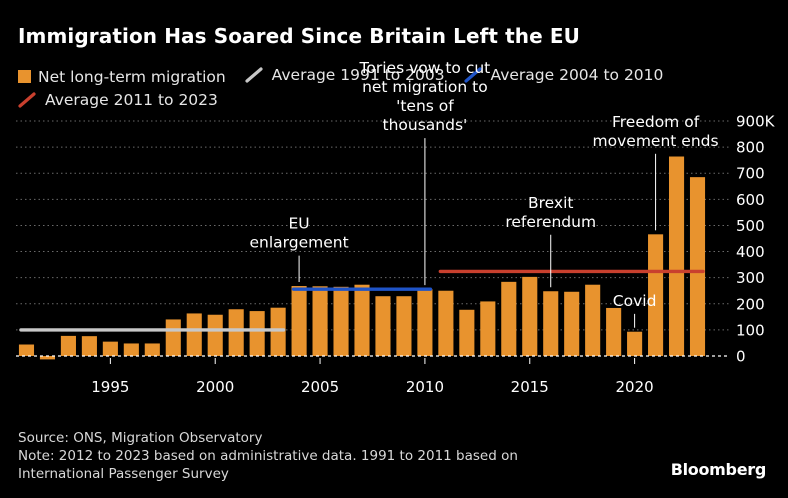 The height and width of the screenshot is (498, 788). I want to click on bar-2010, so click(425, 322).